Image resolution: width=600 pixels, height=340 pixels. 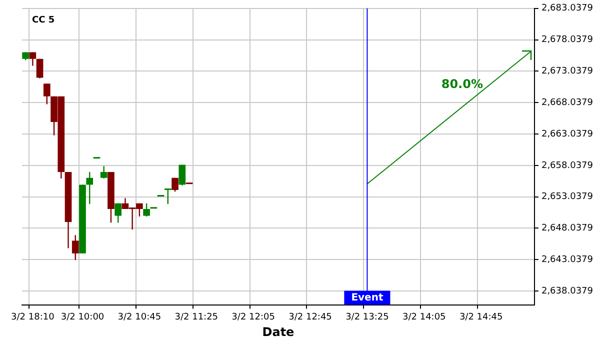 I want to click on y-tick-label: 2,653.0379, so click(x=567, y=197).